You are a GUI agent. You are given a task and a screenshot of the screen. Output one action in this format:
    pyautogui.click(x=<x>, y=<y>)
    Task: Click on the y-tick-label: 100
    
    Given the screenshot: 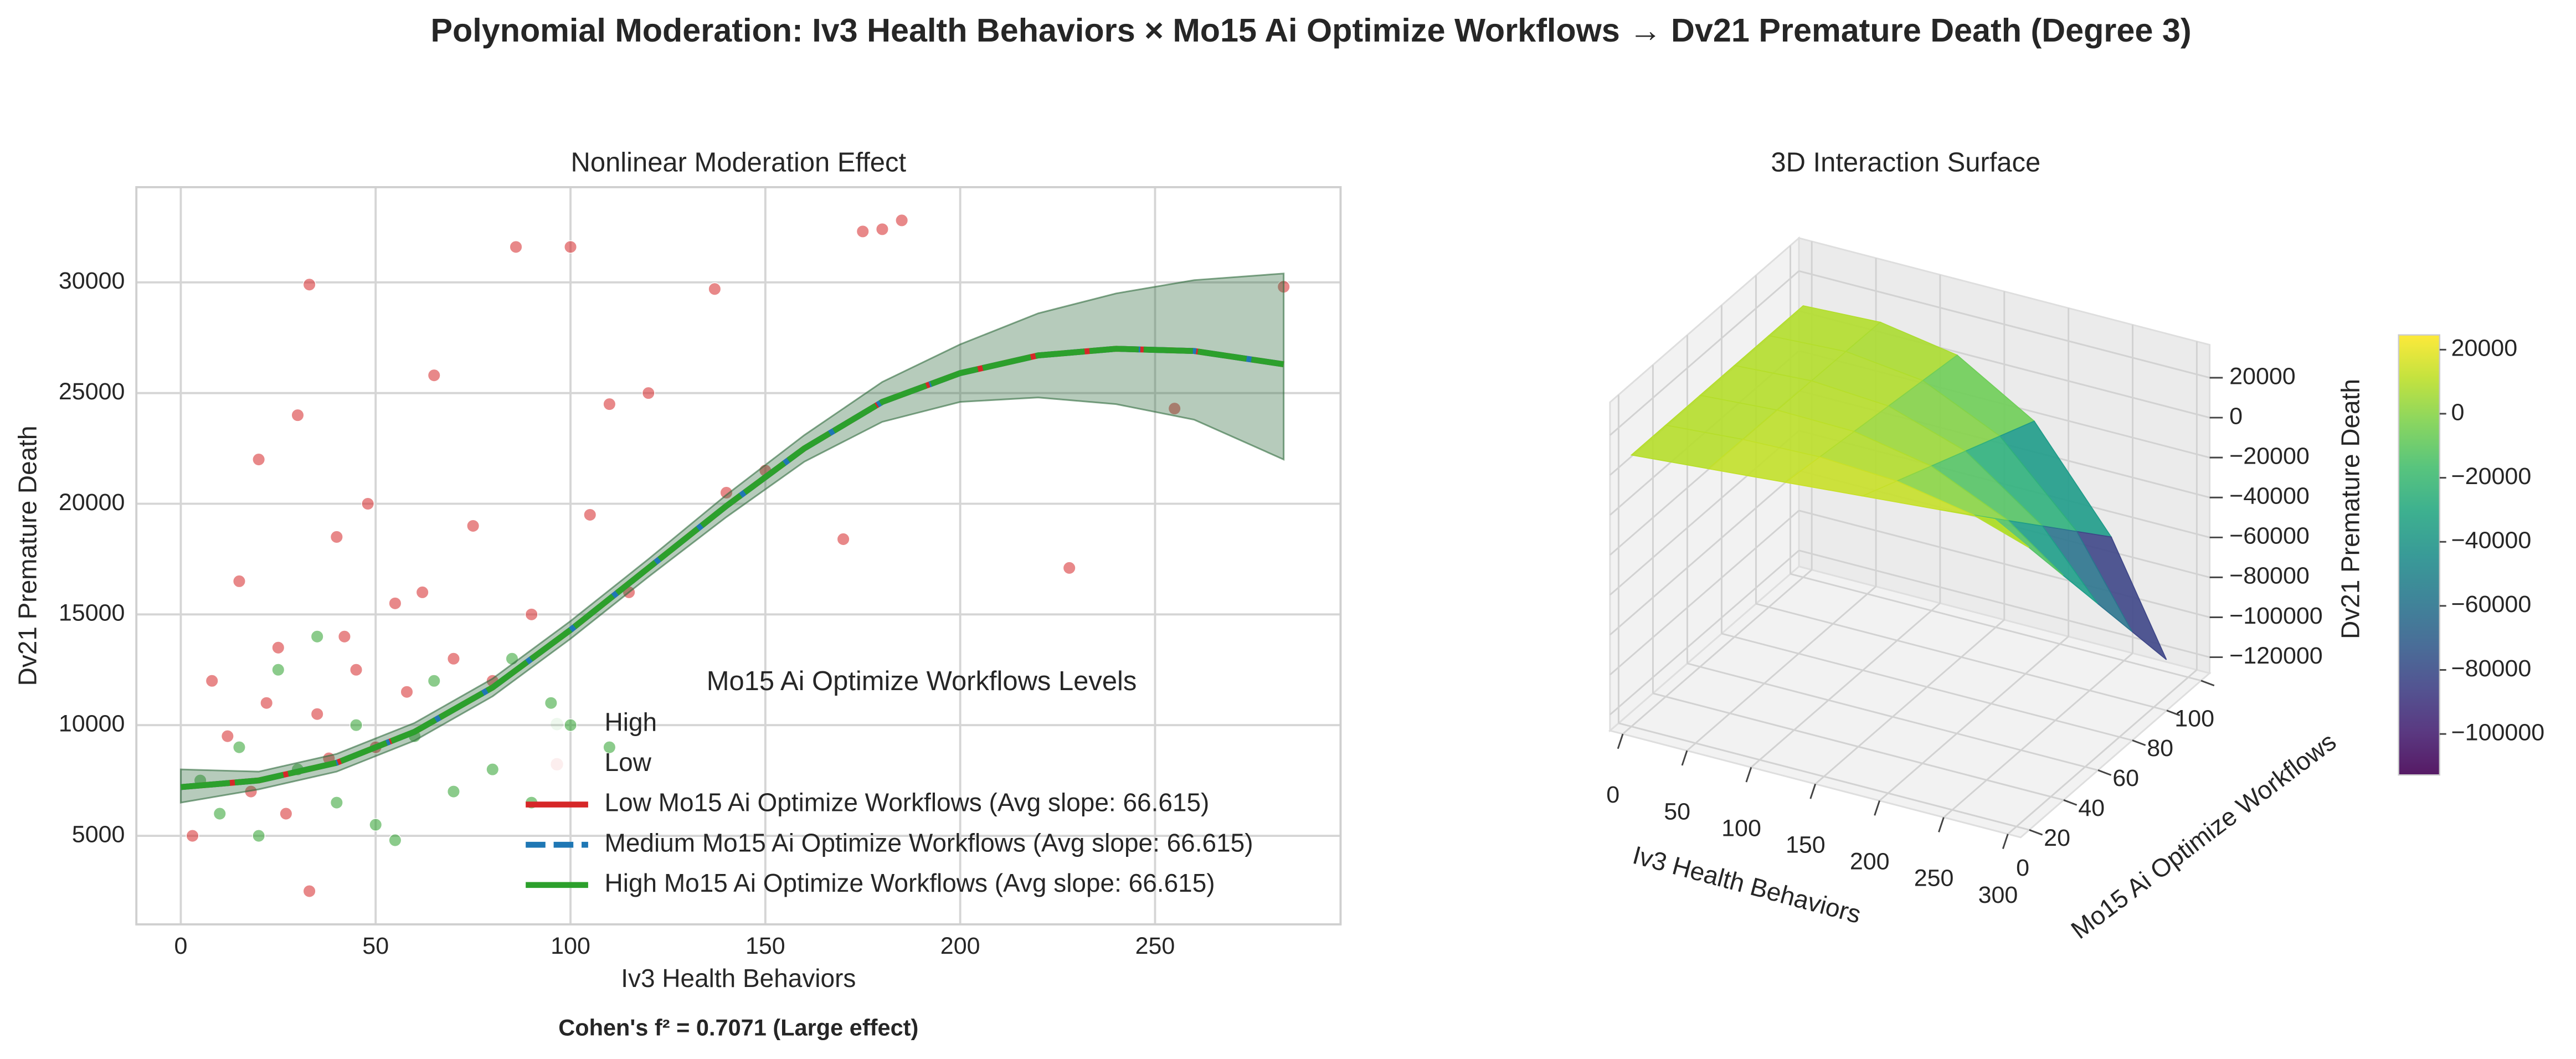 What is the action you would take?
    pyautogui.click(x=2194, y=718)
    